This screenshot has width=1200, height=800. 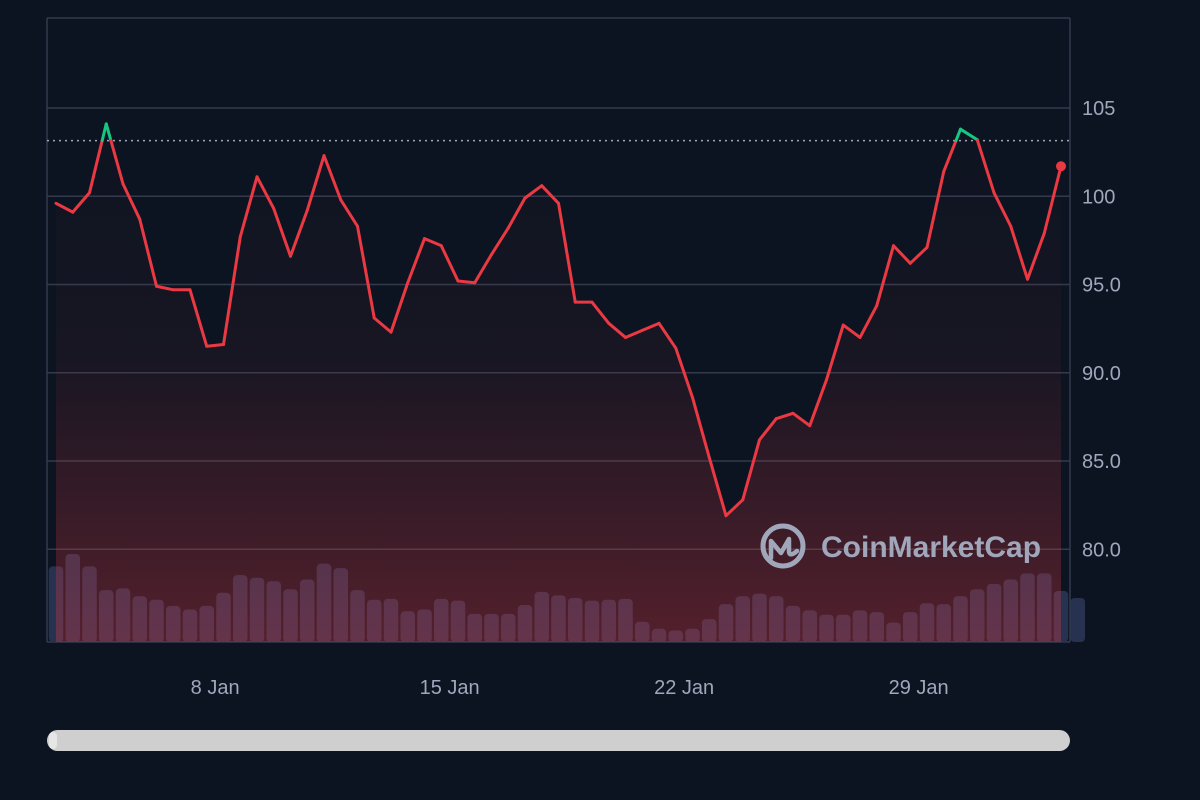 What do you see at coordinates (919, 688) in the screenshot?
I see `x-tick-label: 29 Jan` at bounding box center [919, 688].